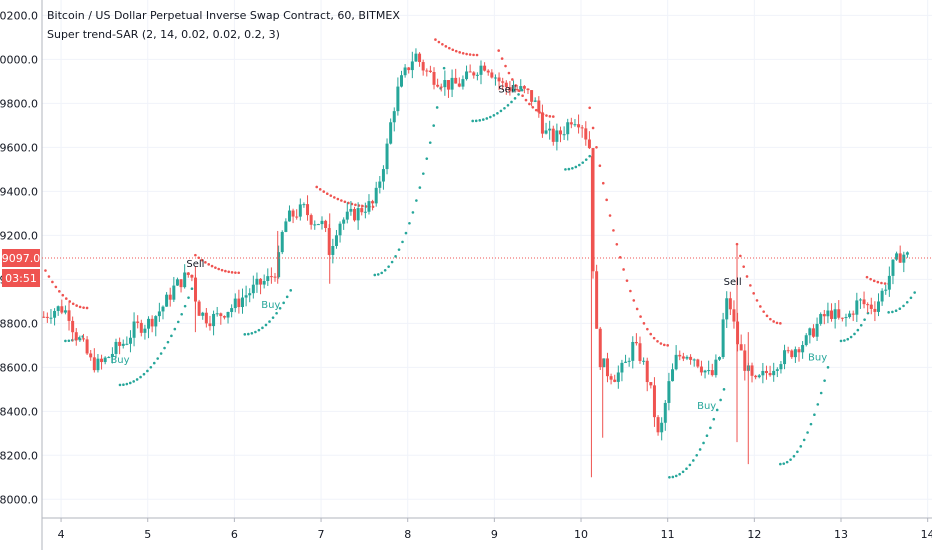 This screenshot has height=550, width=932. What do you see at coordinates (19, 499) in the screenshot?
I see `y-tick-label: 8000.0` at bounding box center [19, 499].